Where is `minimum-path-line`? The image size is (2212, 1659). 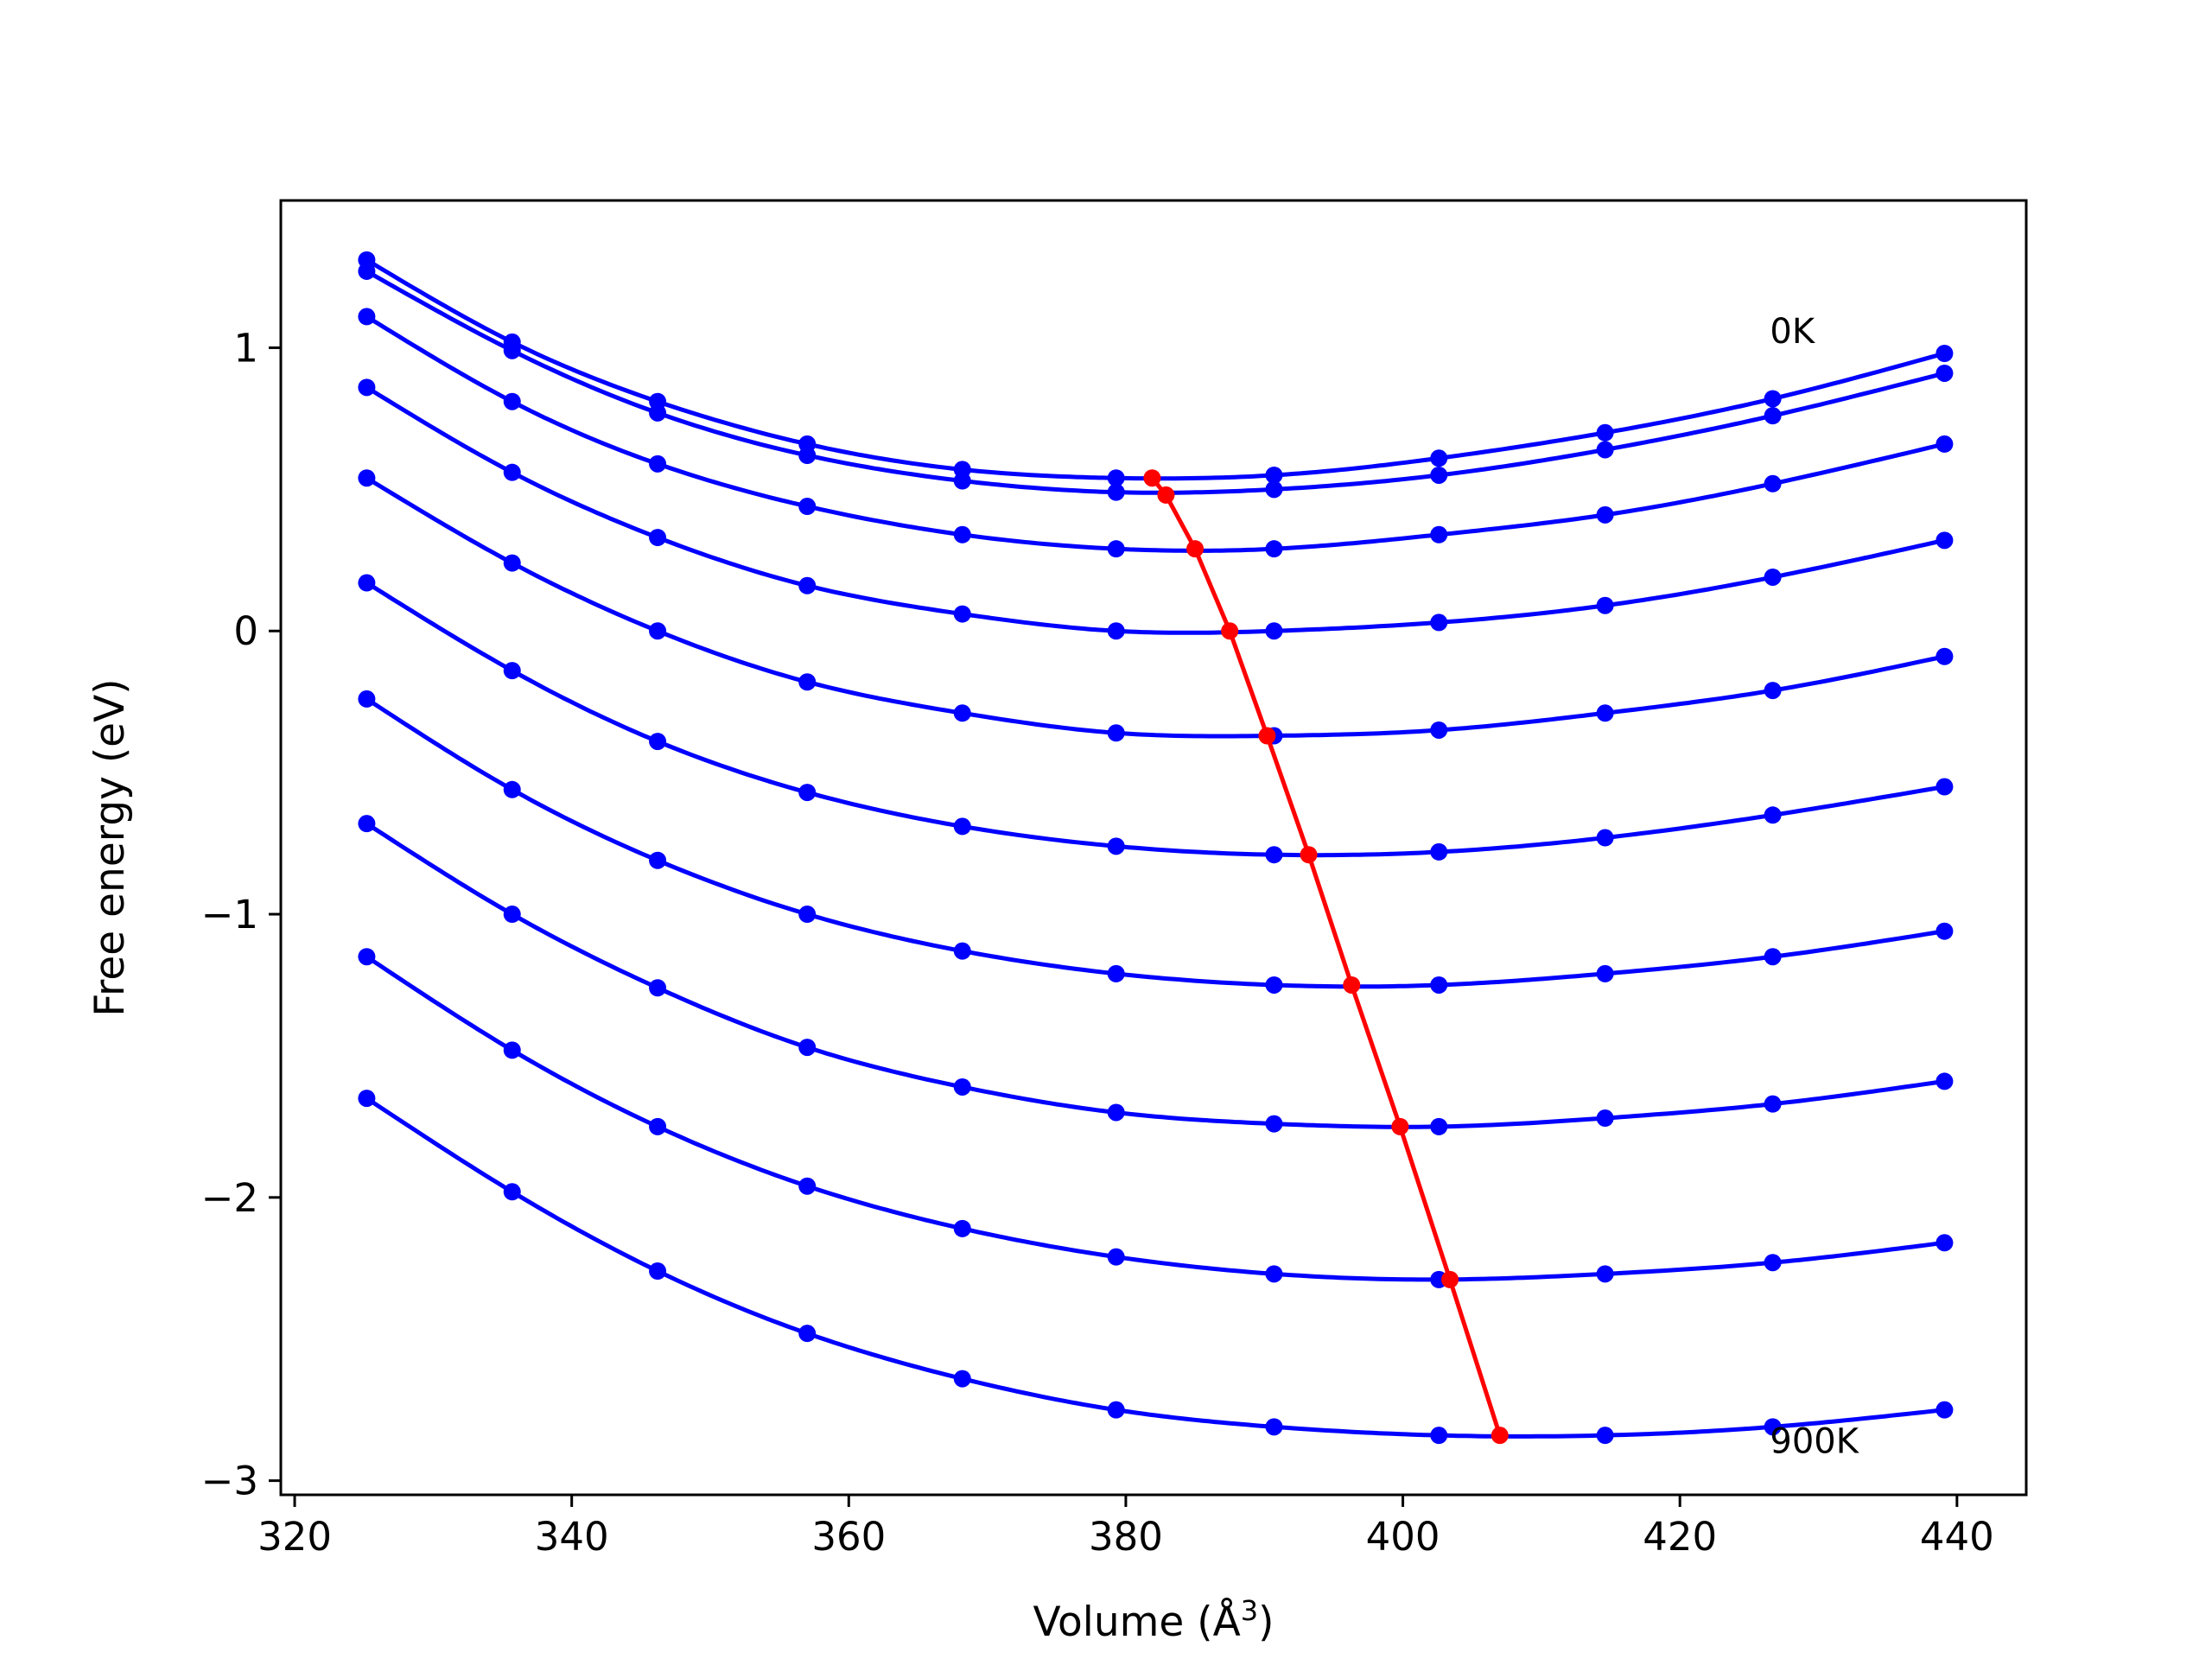 minimum-path-line is located at coordinates (1326, 956).